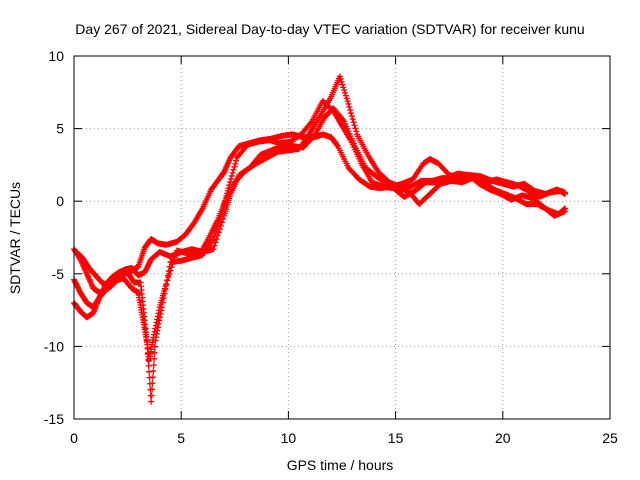  What do you see at coordinates (340, 465) in the screenshot?
I see `x-axis-label: GPS time / hours` at bounding box center [340, 465].